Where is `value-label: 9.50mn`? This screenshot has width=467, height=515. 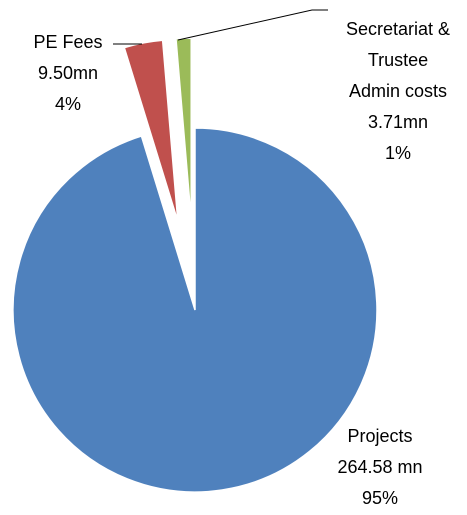
value-label: 9.50mn is located at coordinates (68, 73).